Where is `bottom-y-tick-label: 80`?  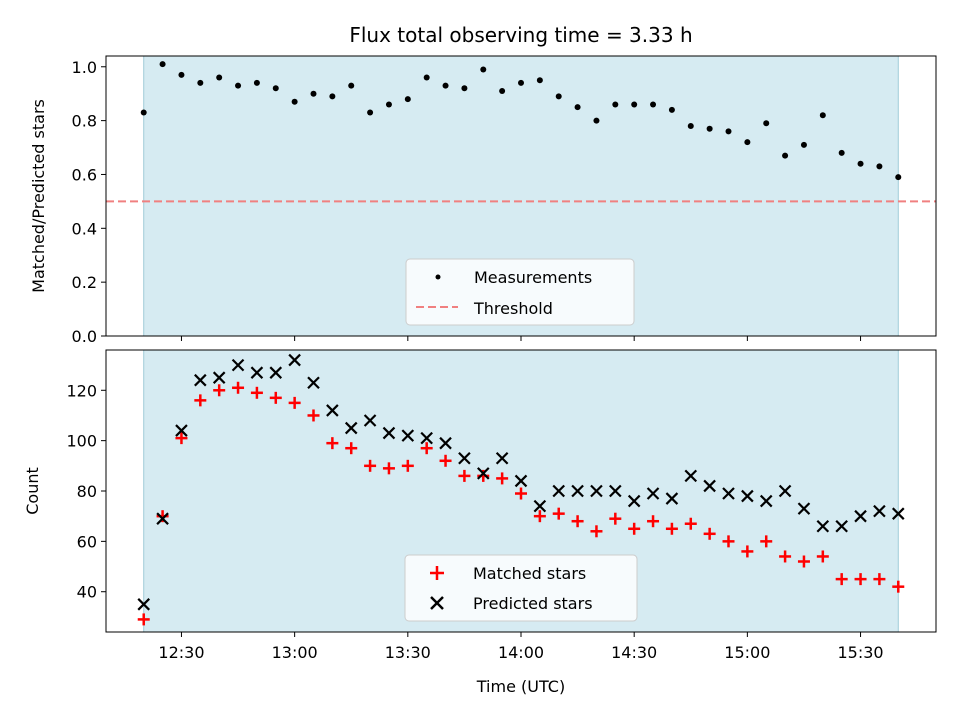
bottom-y-tick-label: 80 is located at coordinates (87, 491).